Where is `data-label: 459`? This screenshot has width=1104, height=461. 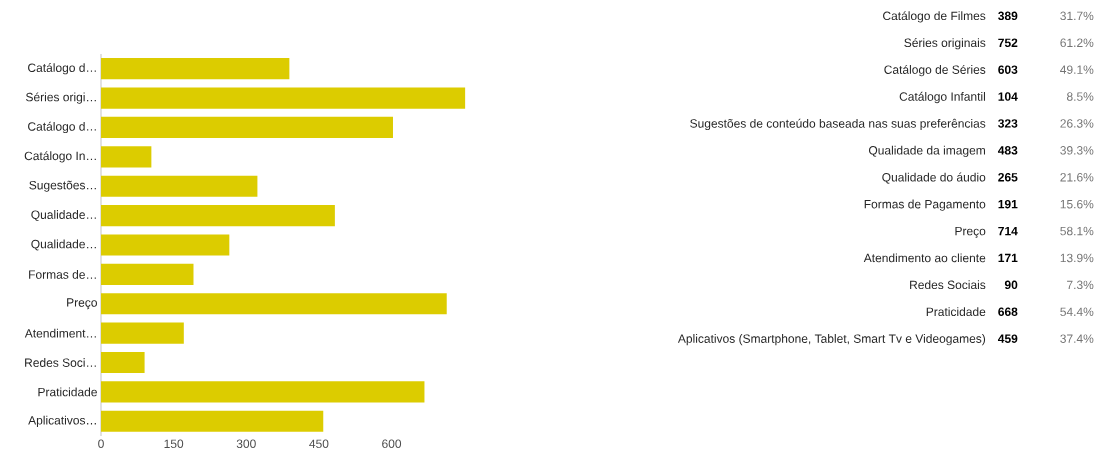
data-label: 459 is located at coordinates (1007, 338).